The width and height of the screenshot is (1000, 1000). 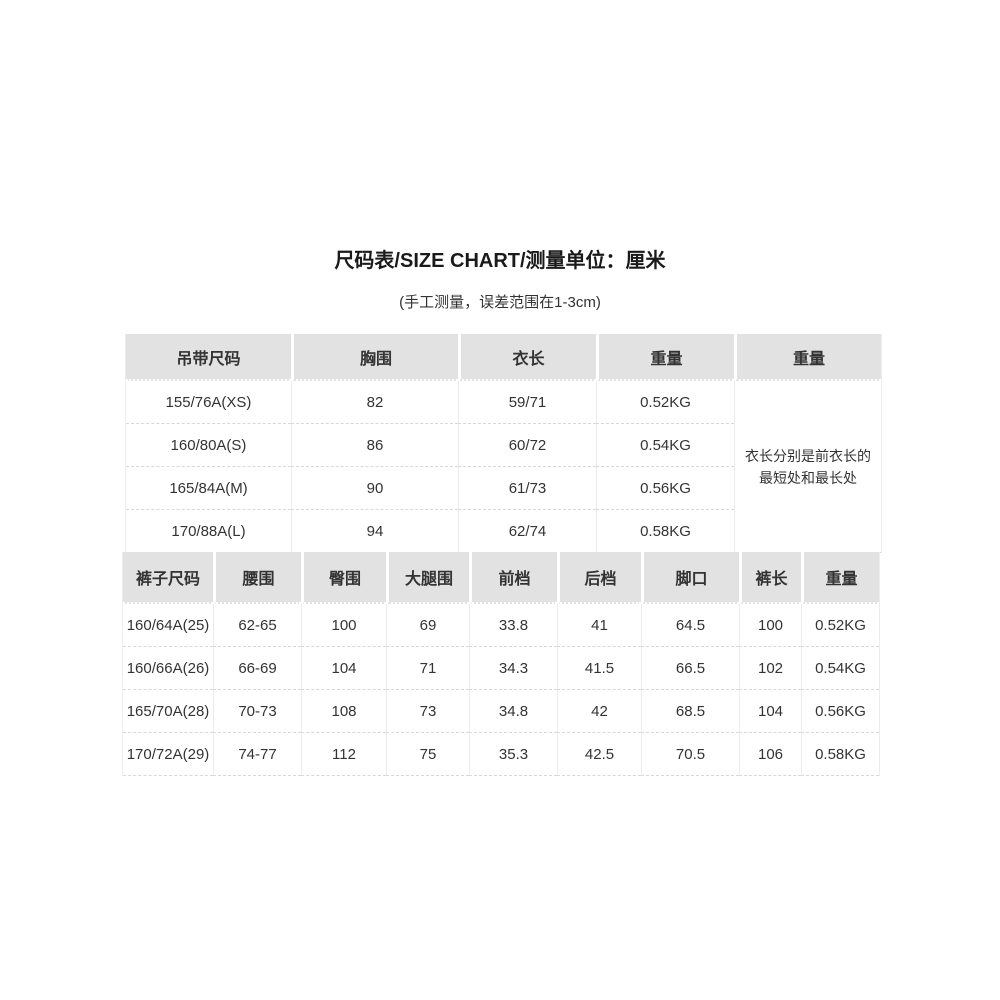 What do you see at coordinates (427, 625) in the screenshot?
I see `data-cell: 69` at bounding box center [427, 625].